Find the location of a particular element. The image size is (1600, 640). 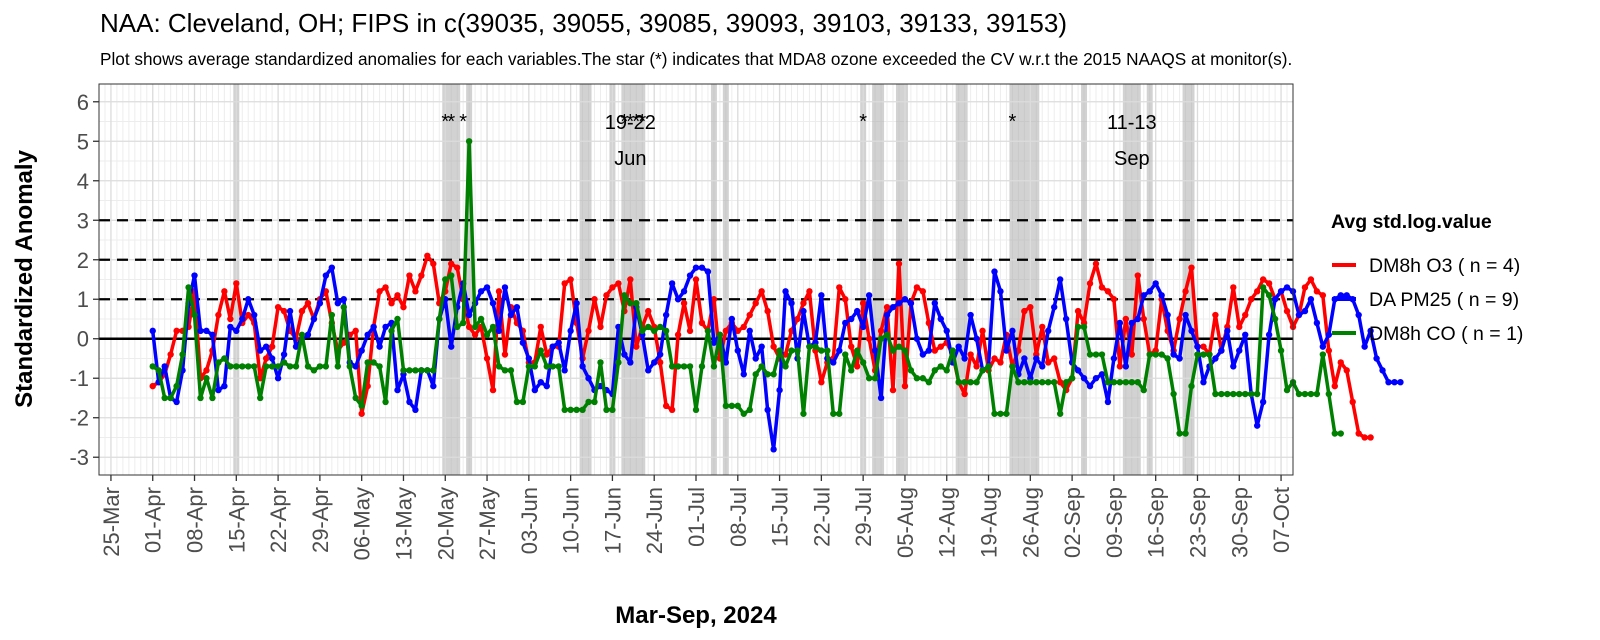

y-tick-label: 4 is located at coordinates (83, 181).